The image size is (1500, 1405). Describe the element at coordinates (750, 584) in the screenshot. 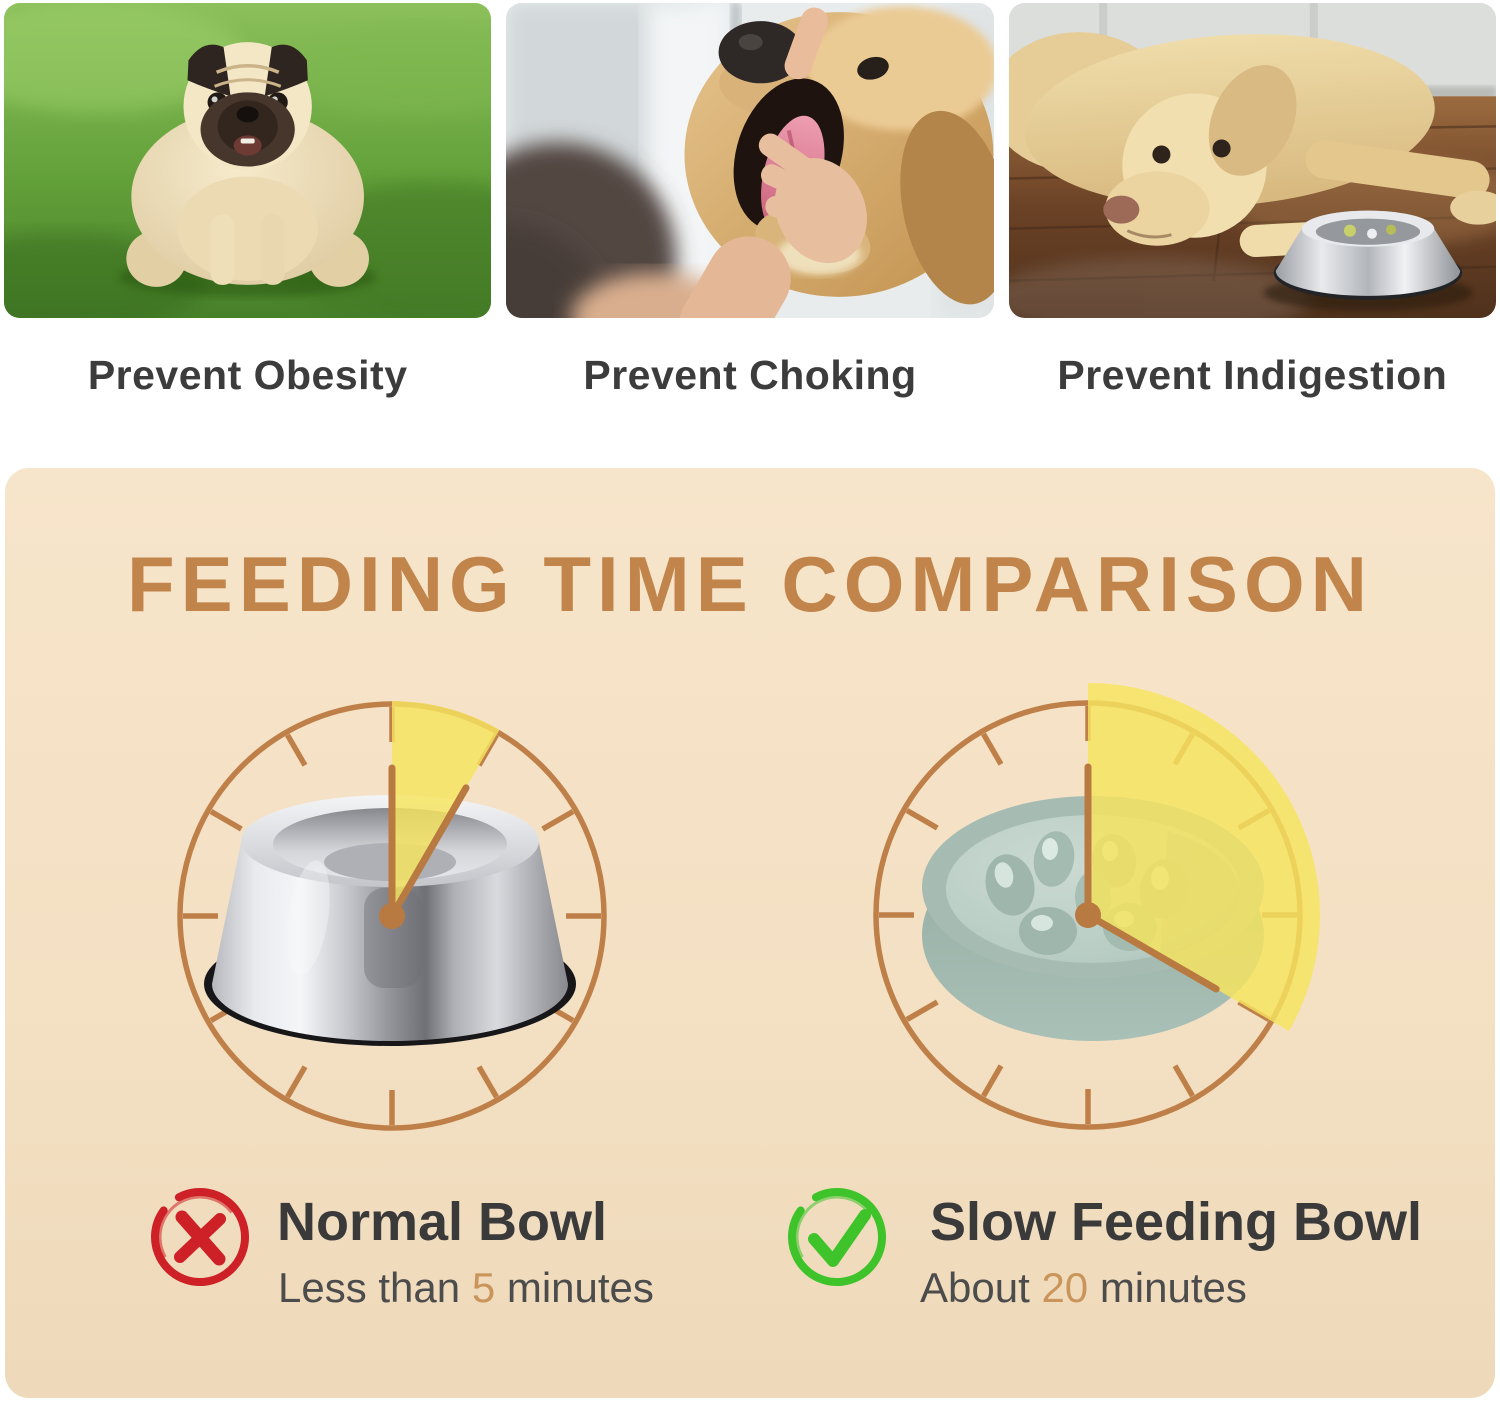

I see `comparison-title: FEEDING TIME COMPARISON` at that location.